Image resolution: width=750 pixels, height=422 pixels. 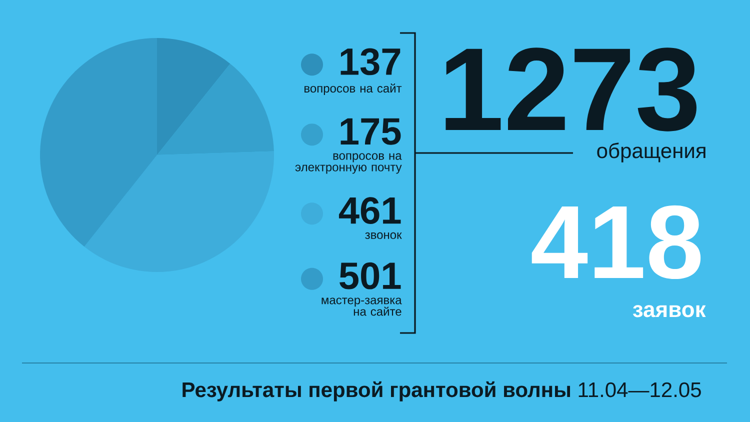 What do you see at coordinates (370, 276) in the screenshot?
I see `data-label: 501` at bounding box center [370, 276].